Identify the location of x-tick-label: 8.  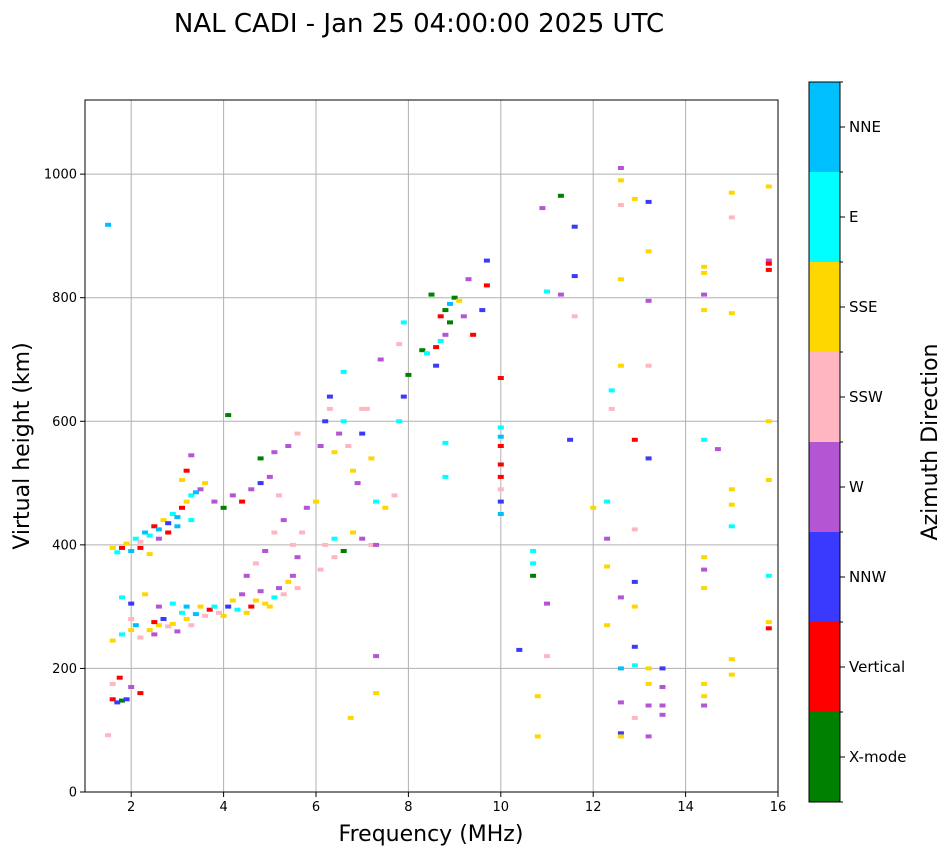
(408, 807).